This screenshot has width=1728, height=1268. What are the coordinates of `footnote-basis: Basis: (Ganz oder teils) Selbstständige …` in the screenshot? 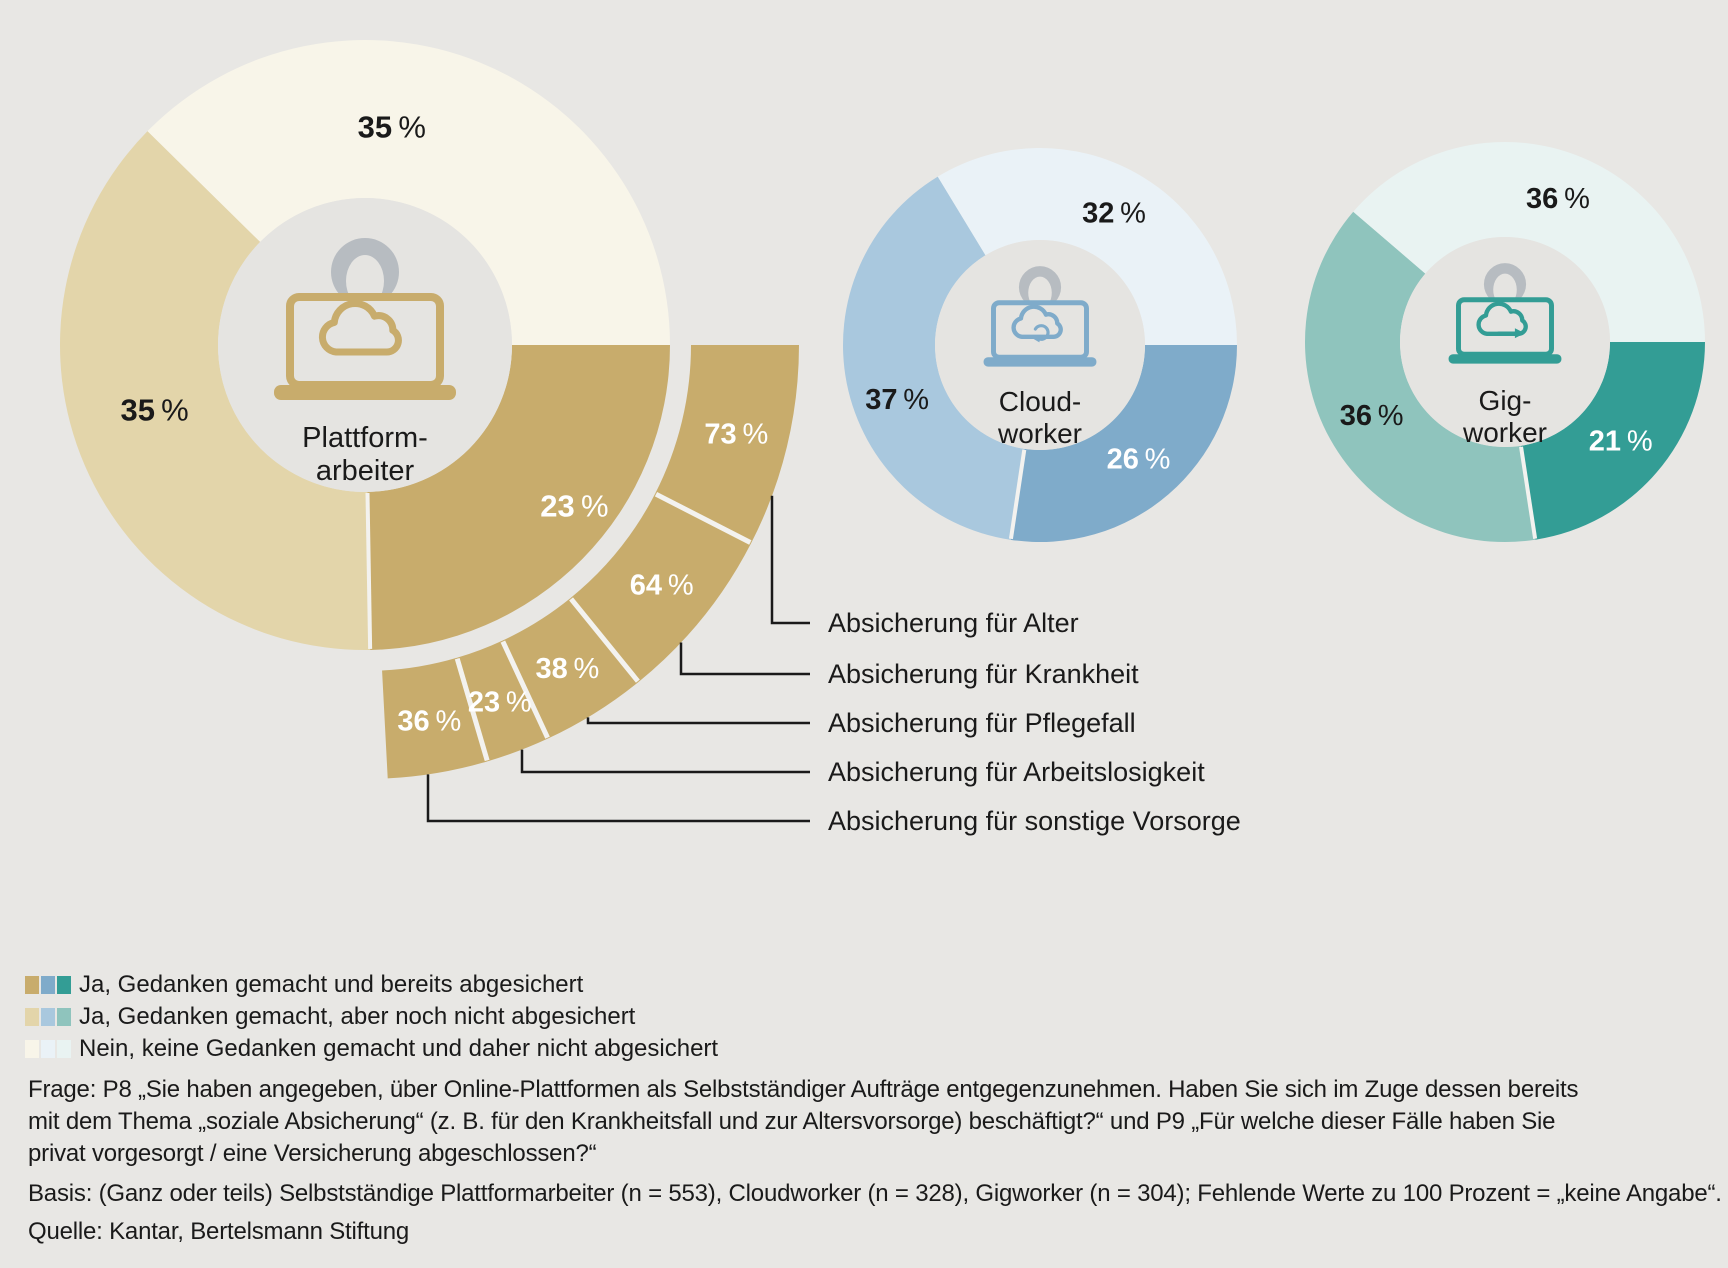 It's located at (875, 1193).